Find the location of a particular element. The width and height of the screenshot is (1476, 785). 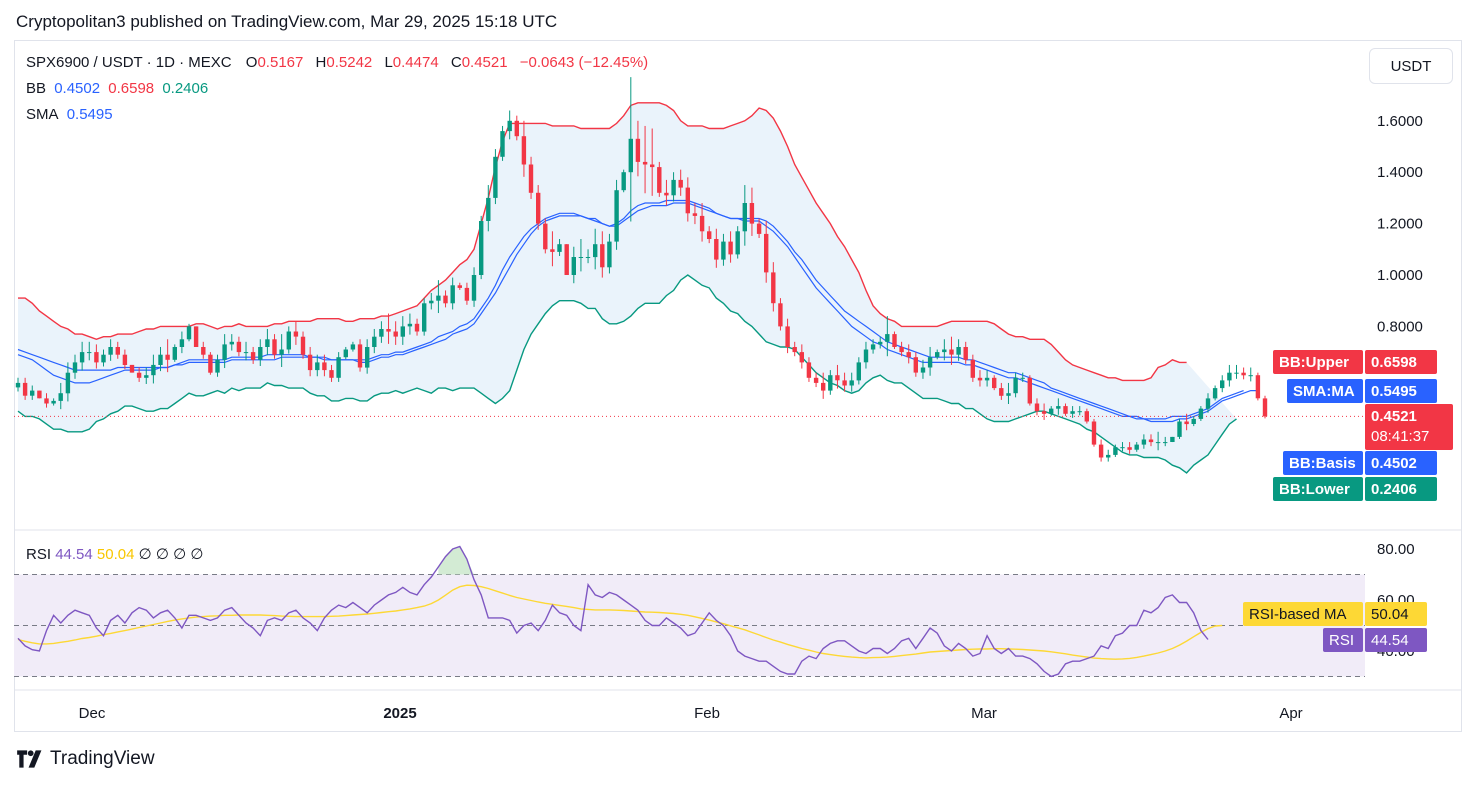

time-axis-layer: Dec 2025 Feb Mar Apr is located at coordinates (738, 705).